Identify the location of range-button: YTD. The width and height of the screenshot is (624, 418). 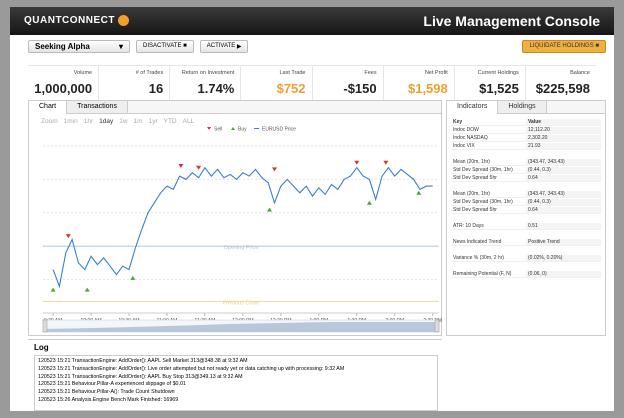
(170, 121).